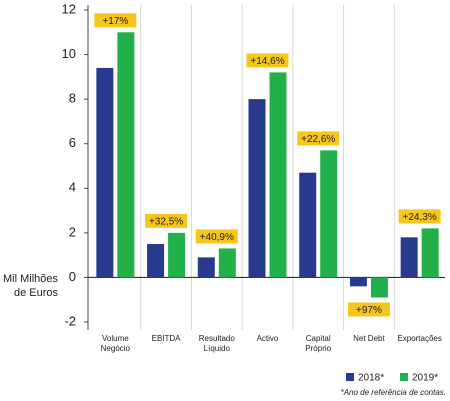 The height and width of the screenshot is (401, 450). What do you see at coordinates (69, 8) in the screenshot?
I see `y-tick-label: 12` at bounding box center [69, 8].